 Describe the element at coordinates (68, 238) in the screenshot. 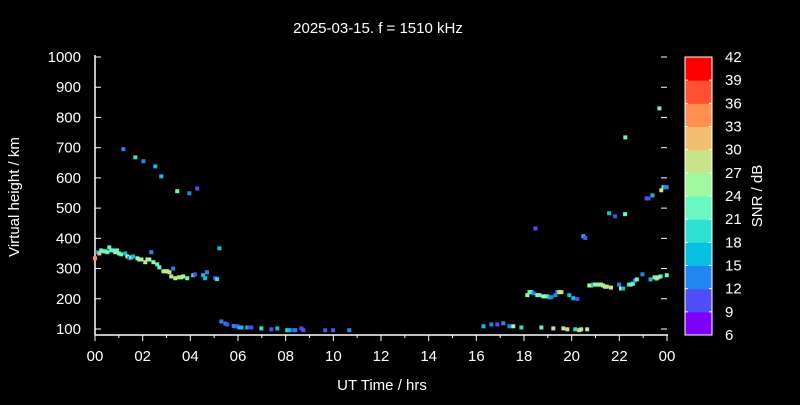

I see `y-tick-label: 400` at that location.